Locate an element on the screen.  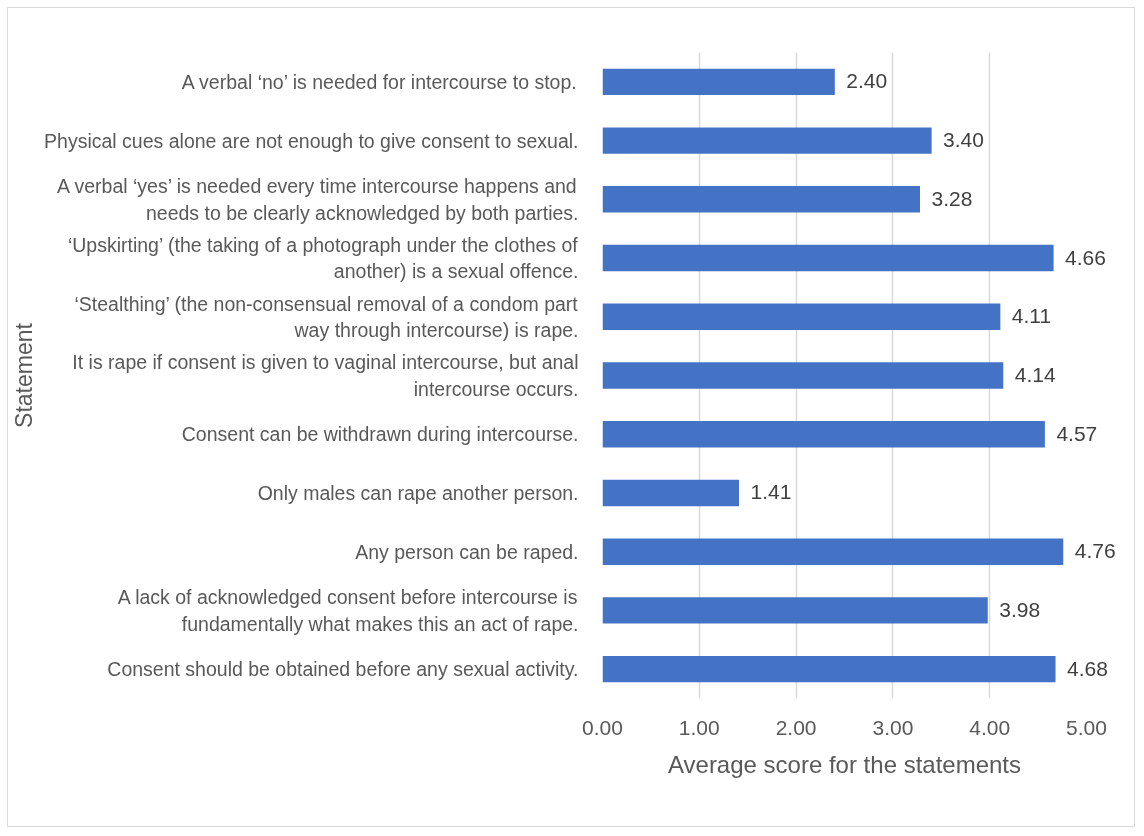
x-tick-label: 0.00 is located at coordinates (602, 727).